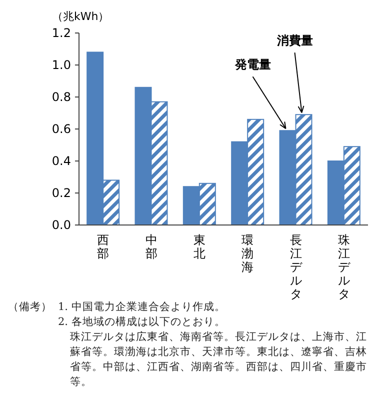 Image resolution: width=379 pixels, height=403 pixels. Describe the element at coordinates (296, 267) in the screenshot. I see `x-tick-label: 長江デルタ` at that location.